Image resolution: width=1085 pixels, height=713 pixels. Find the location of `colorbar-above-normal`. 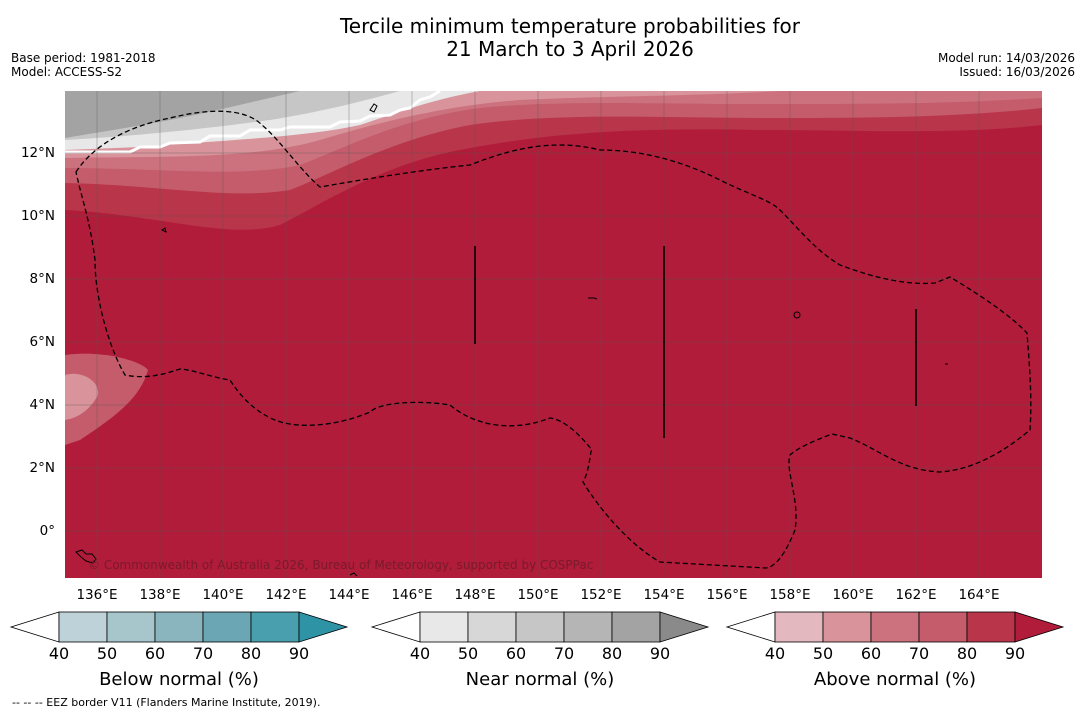

colorbar-above-normal is located at coordinates (895, 627).